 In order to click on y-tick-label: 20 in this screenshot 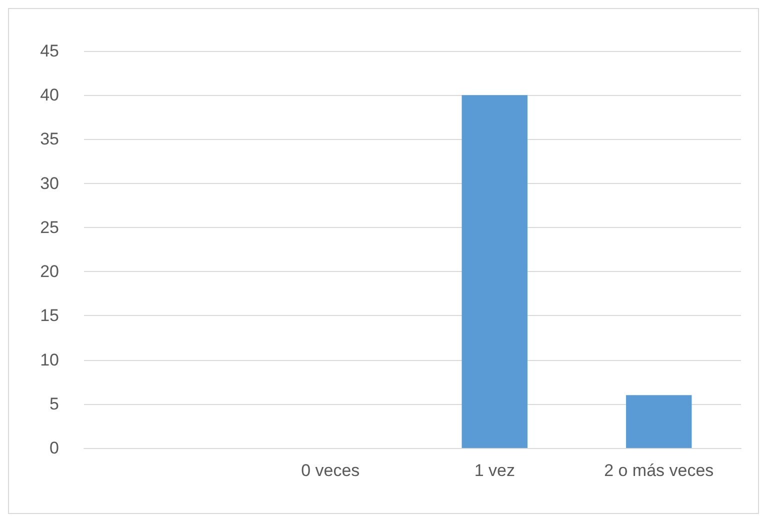, I will do `click(49, 272)`.